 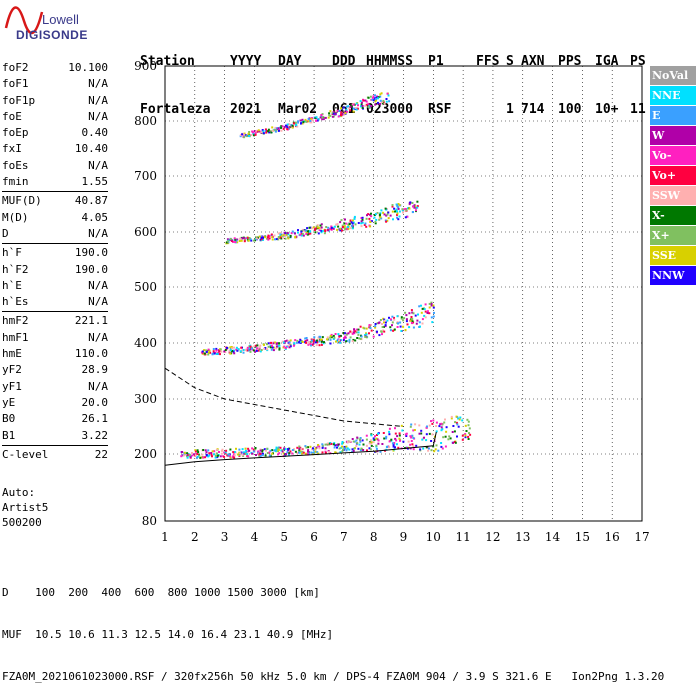 What do you see at coordinates (55, 436) in the screenshot?
I see `param-row: B1 3.22` at bounding box center [55, 436].